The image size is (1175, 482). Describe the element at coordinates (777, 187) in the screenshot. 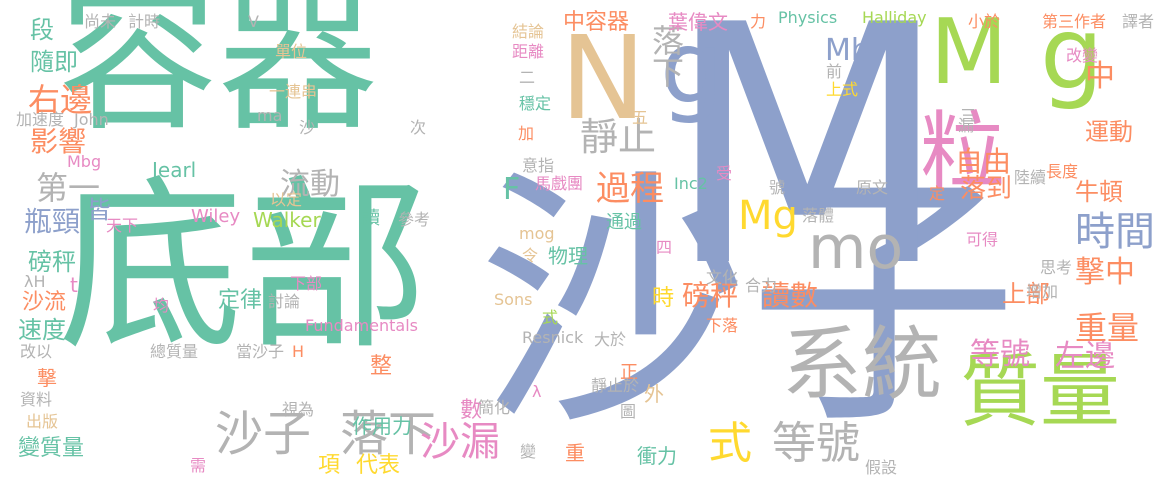

I see `cloud-word: 號` at that location.